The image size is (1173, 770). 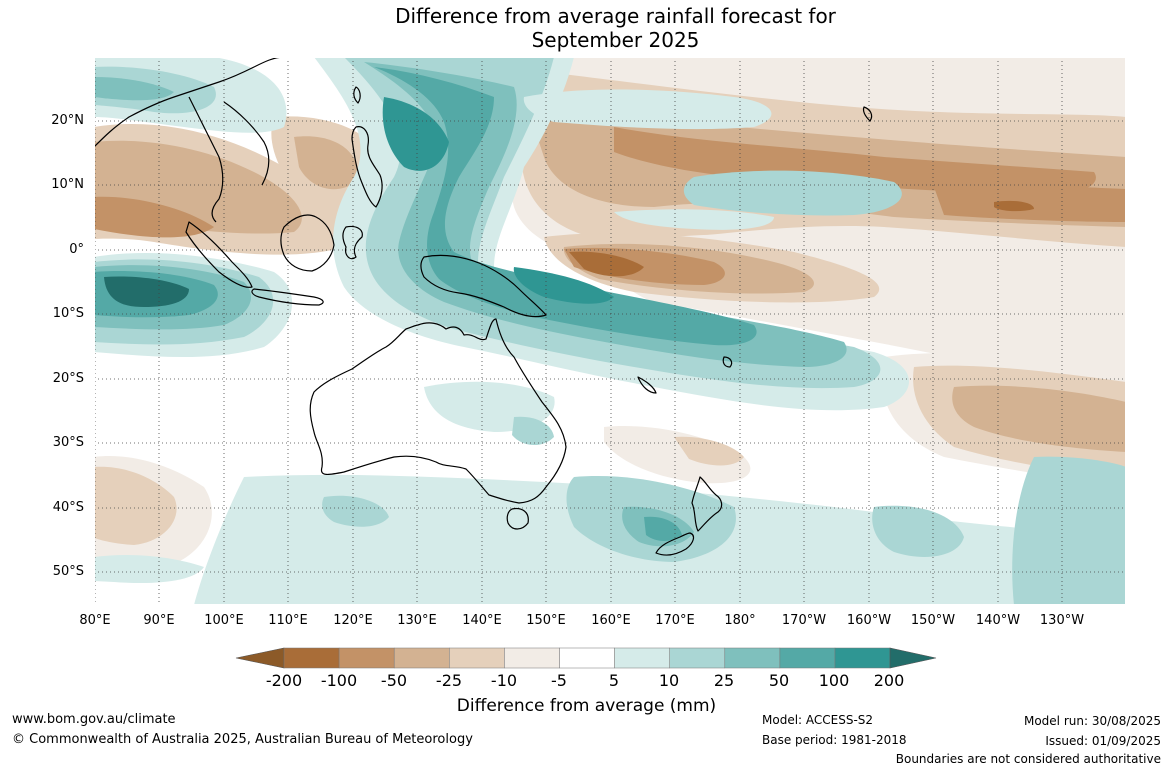 What do you see at coordinates (67, 184) in the screenshot?
I see `lat-label: 10°N` at bounding box center [67, 184].